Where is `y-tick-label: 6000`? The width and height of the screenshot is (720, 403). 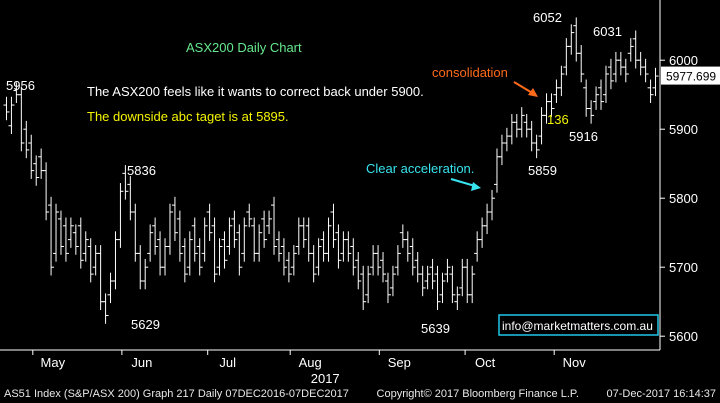
y-tick-label: 6000 is located at coordinates (683, 60).